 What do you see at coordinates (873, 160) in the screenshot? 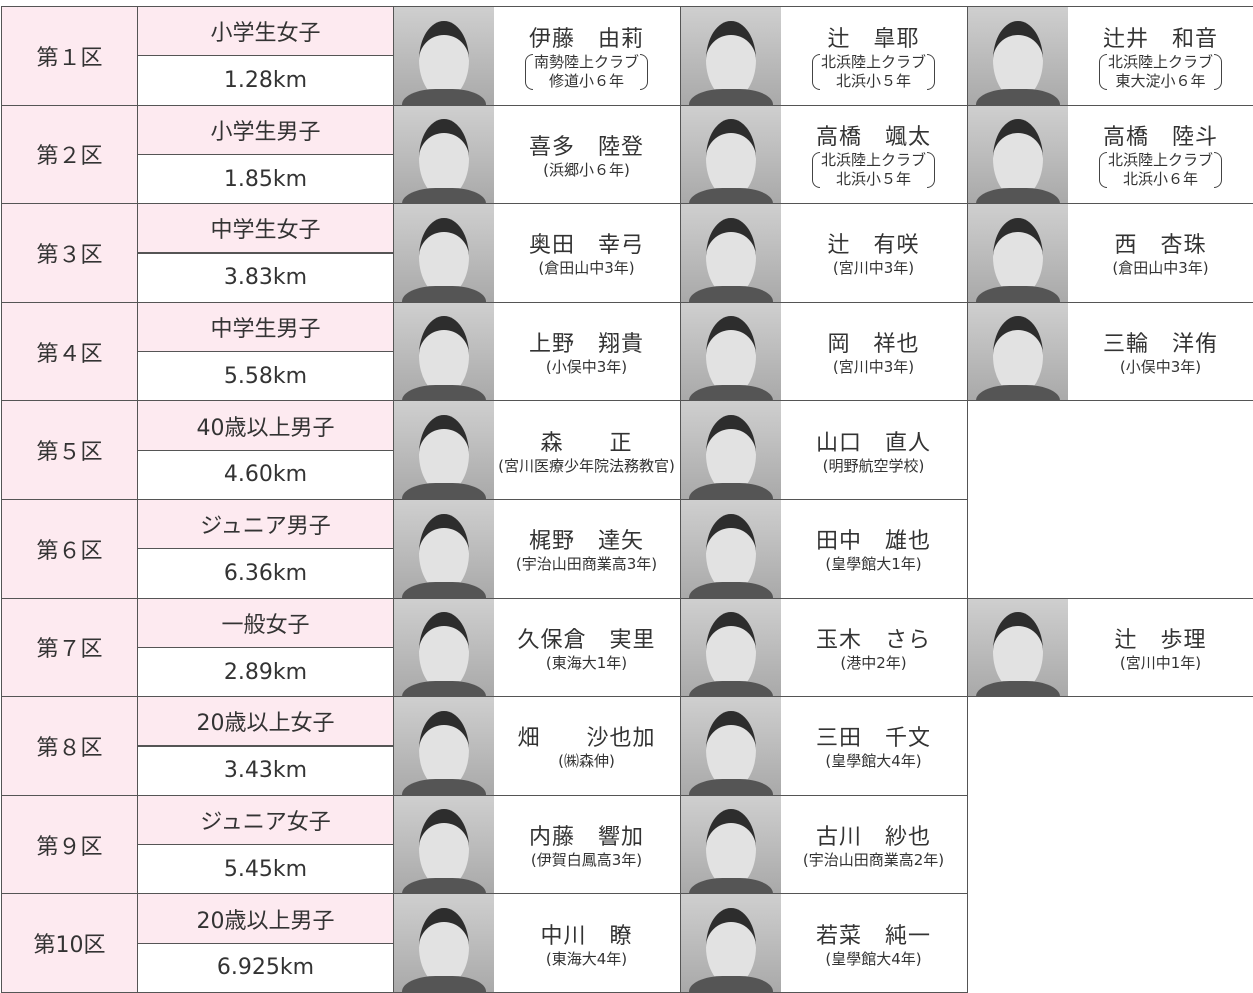
I see `affiliation-line: 北浜陸上クラブ` at bounding box center [873, 160].